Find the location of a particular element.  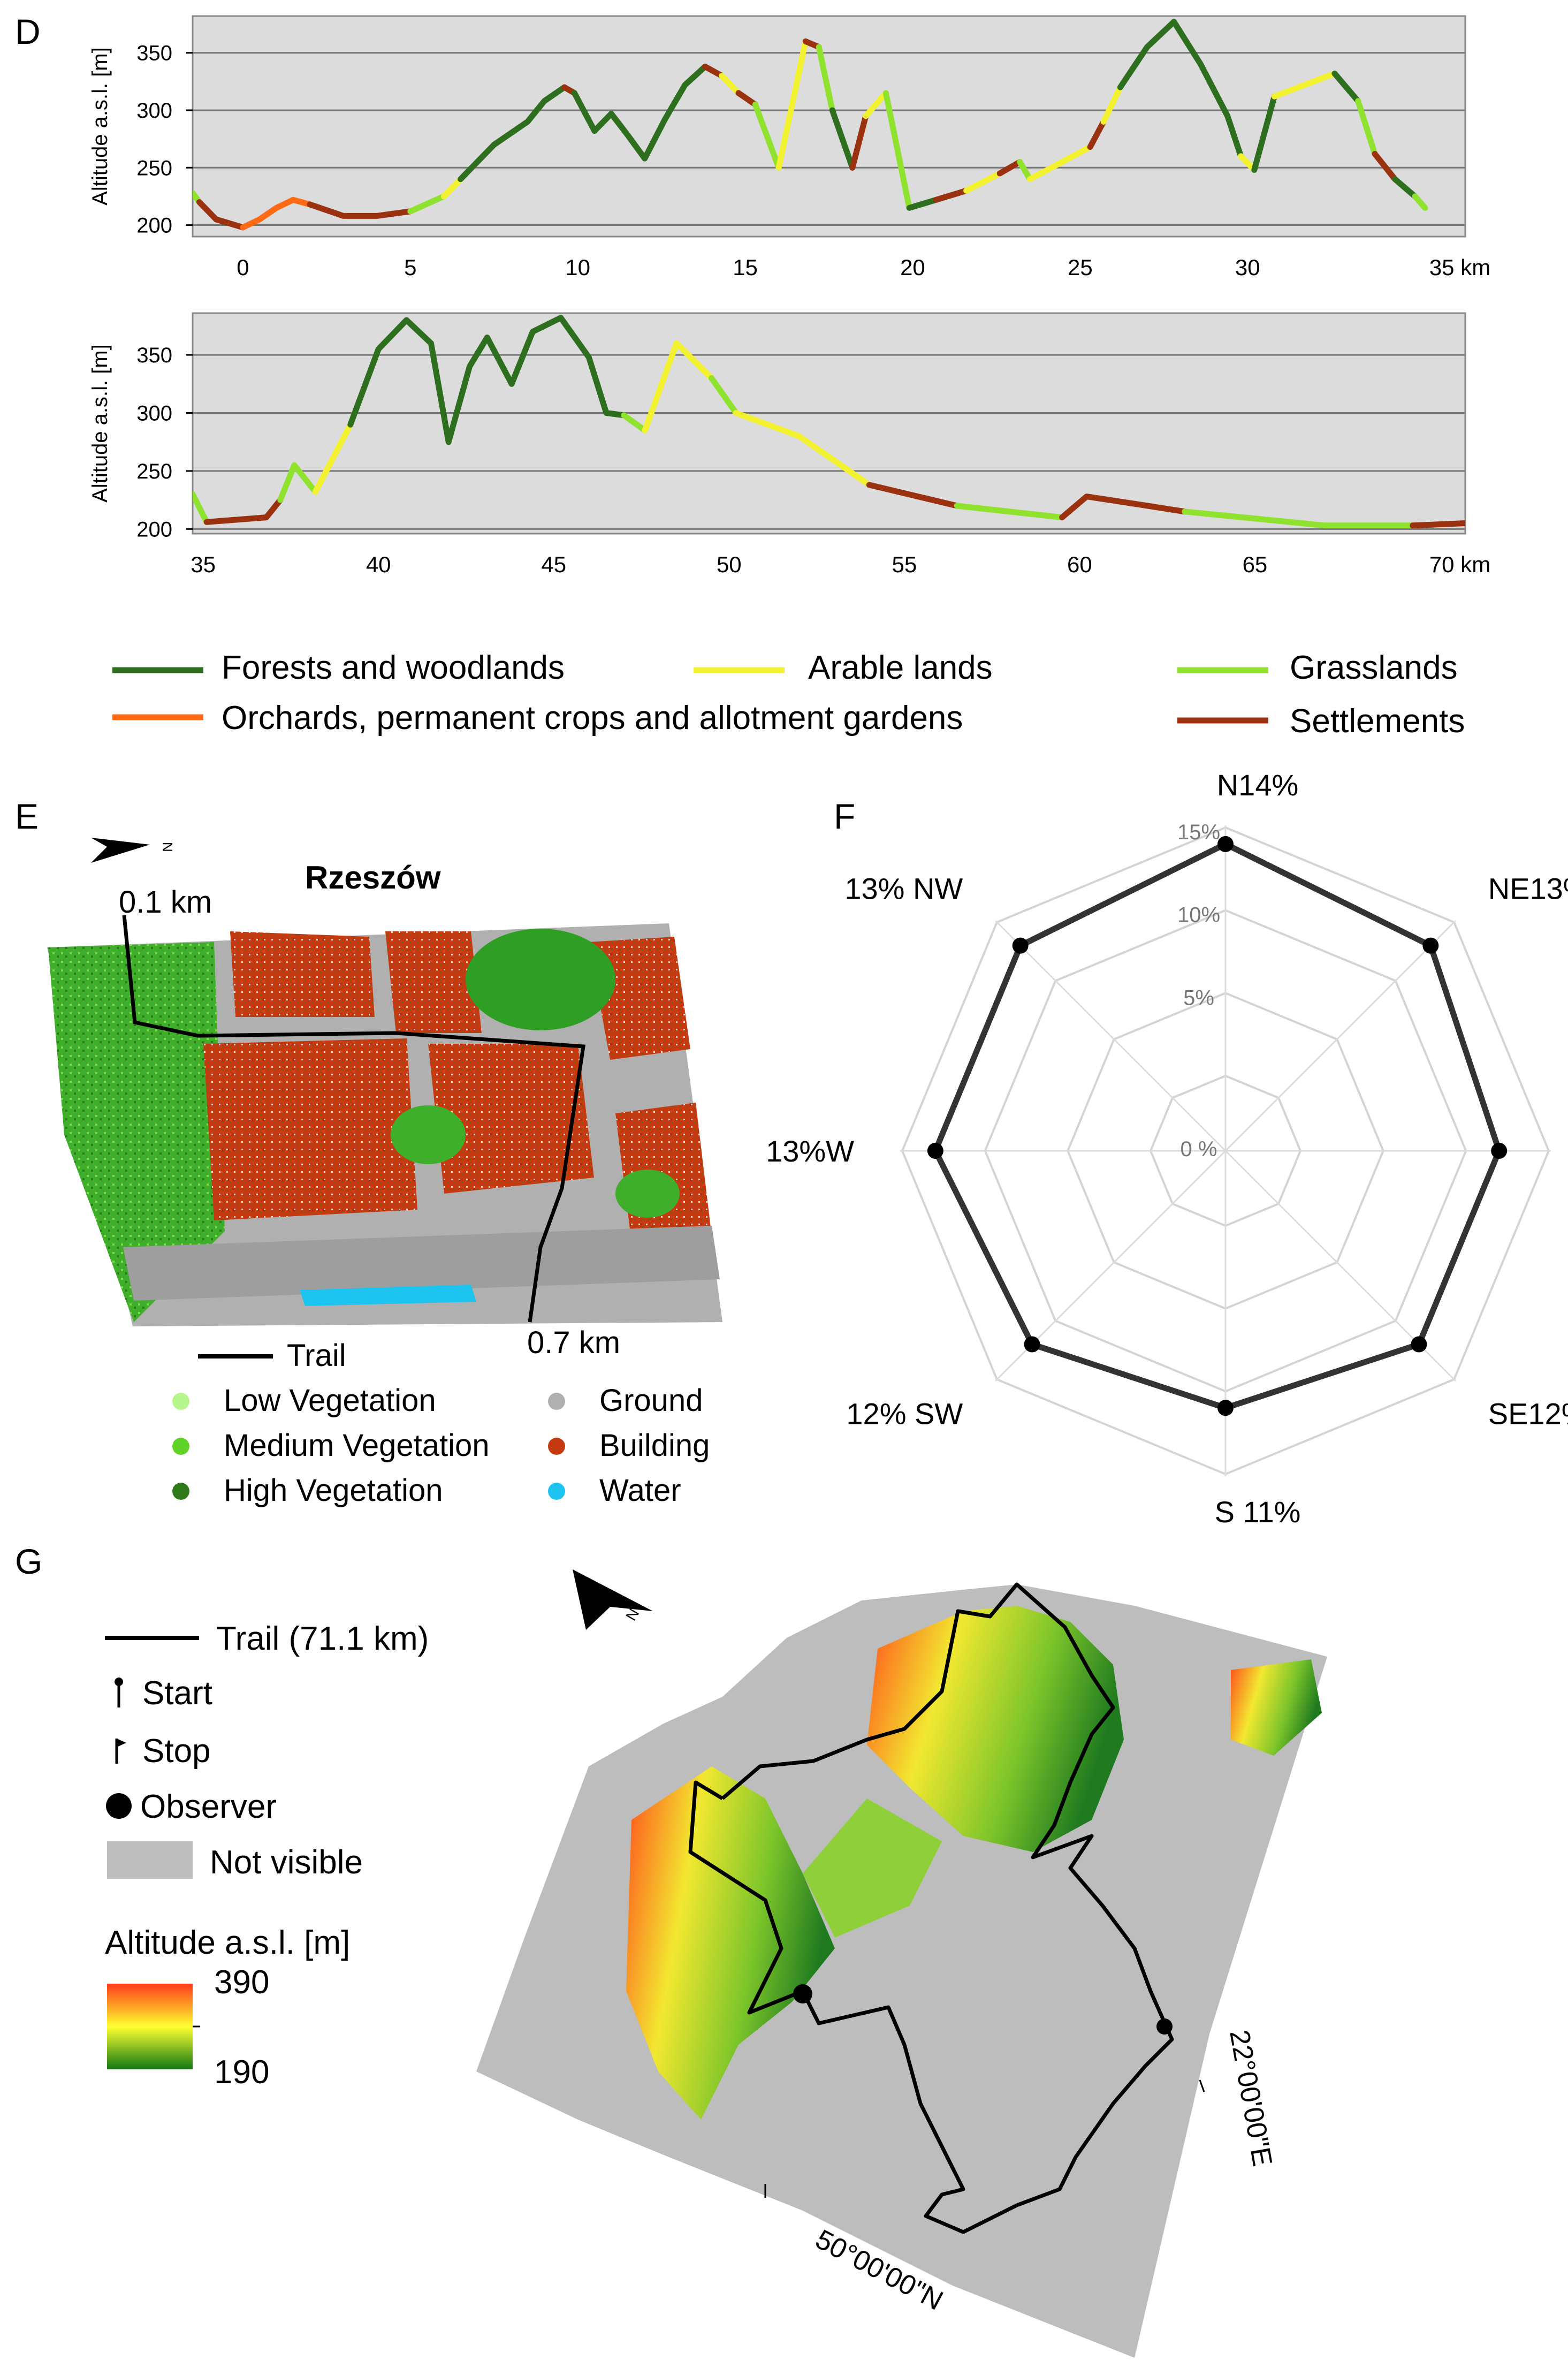

observer-marker is located at coordinates (802, 1994).